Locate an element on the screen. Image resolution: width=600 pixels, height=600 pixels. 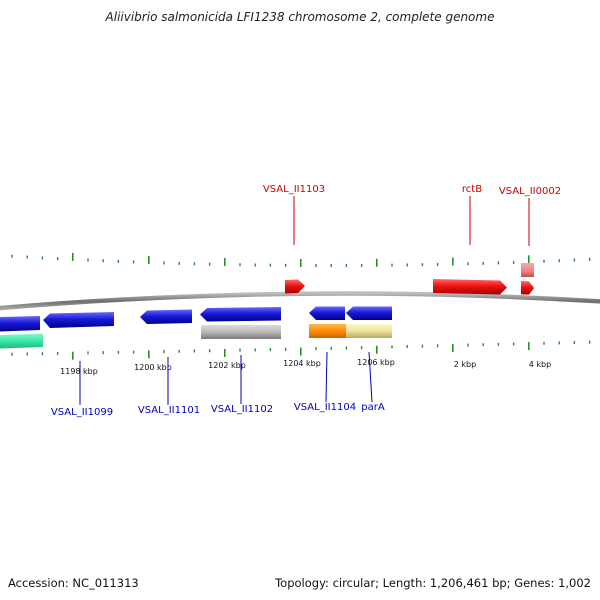
label-vsal-ii1099: VSAL_II1099 is located at coordinates (82, 412).